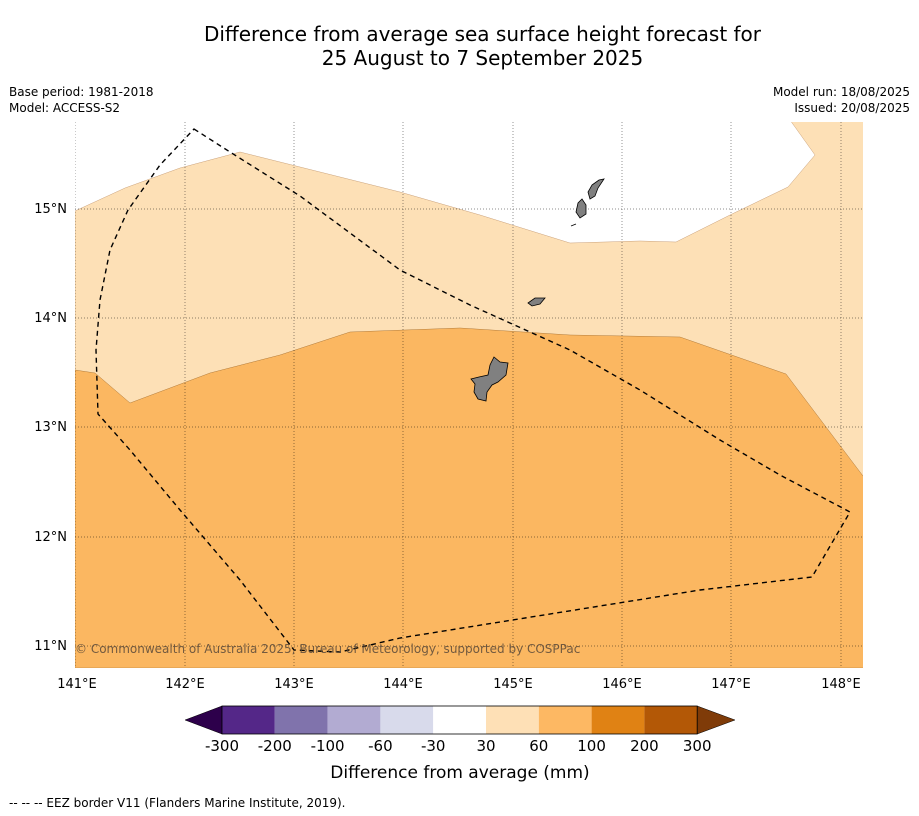 The image size is (919, 816). I want to click on lat-label-12n: 12°N, so click(50, 537).